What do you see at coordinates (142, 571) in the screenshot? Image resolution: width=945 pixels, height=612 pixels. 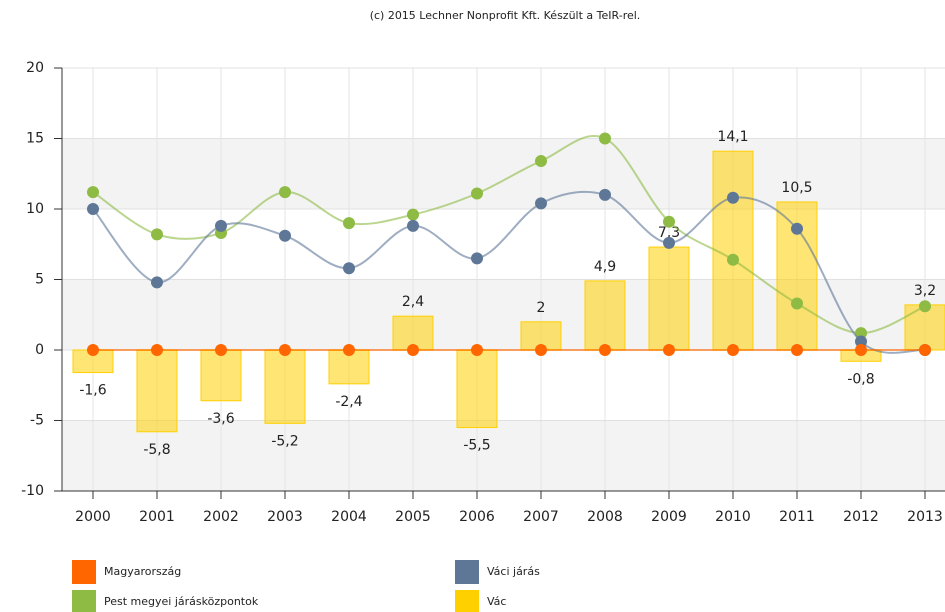 I see `legend-label: Magyarország` at bounding box center [142, 571].